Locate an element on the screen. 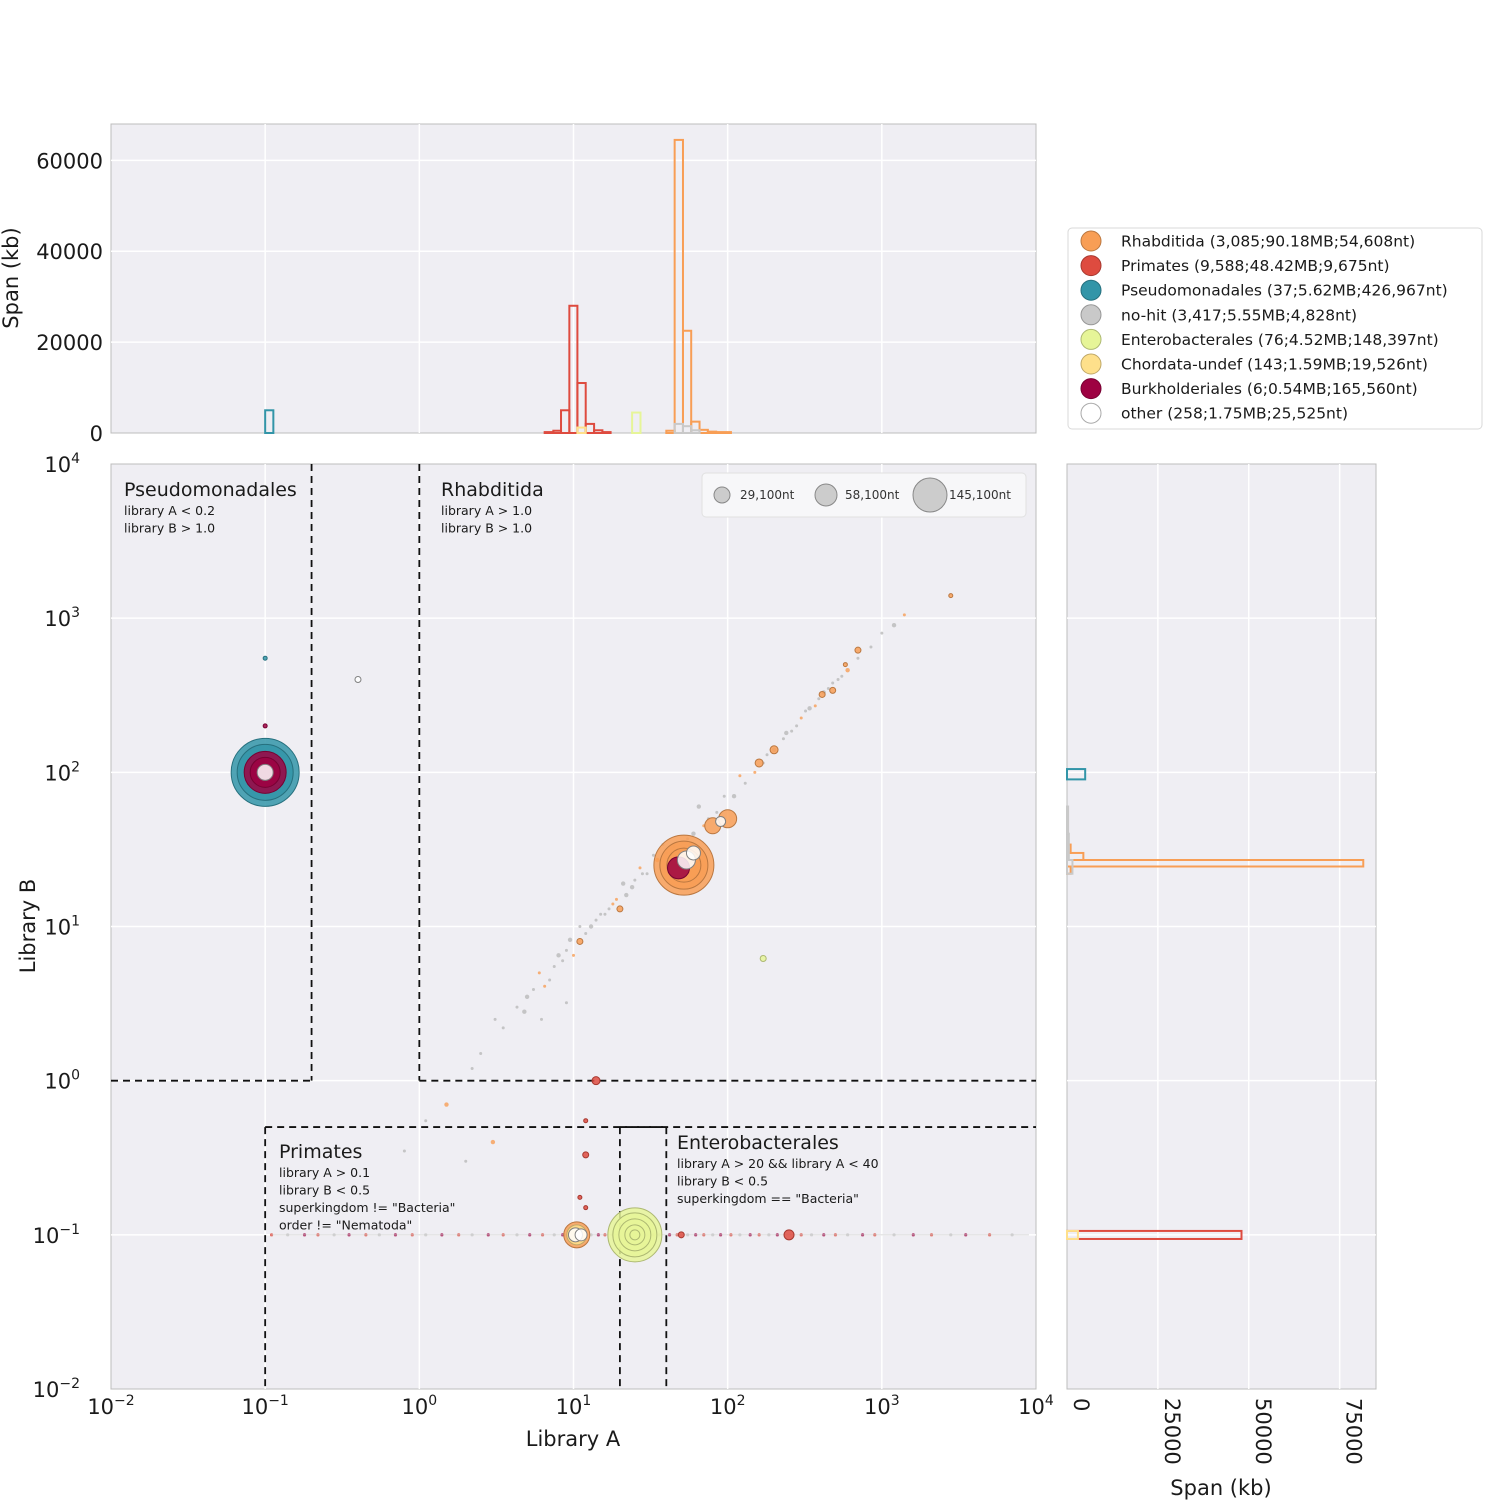 The height and width of the screenshot is (1500, 1500). region-rule: order != "Nematoda" is located at coordinates (345, 1225).